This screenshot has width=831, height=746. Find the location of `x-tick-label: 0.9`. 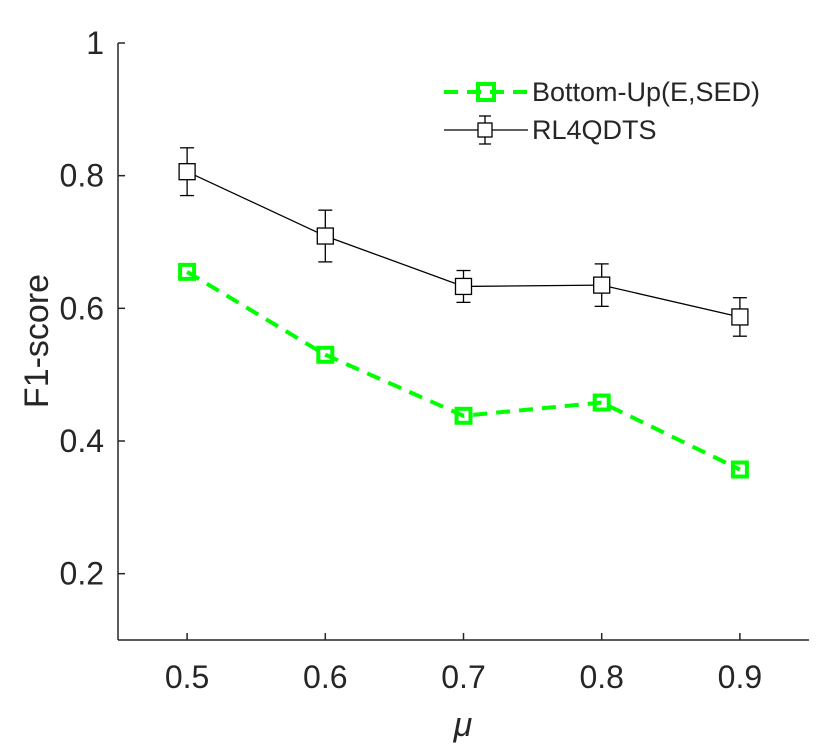

x-tick-label: 0.9 is located at coordinates (740, 677).